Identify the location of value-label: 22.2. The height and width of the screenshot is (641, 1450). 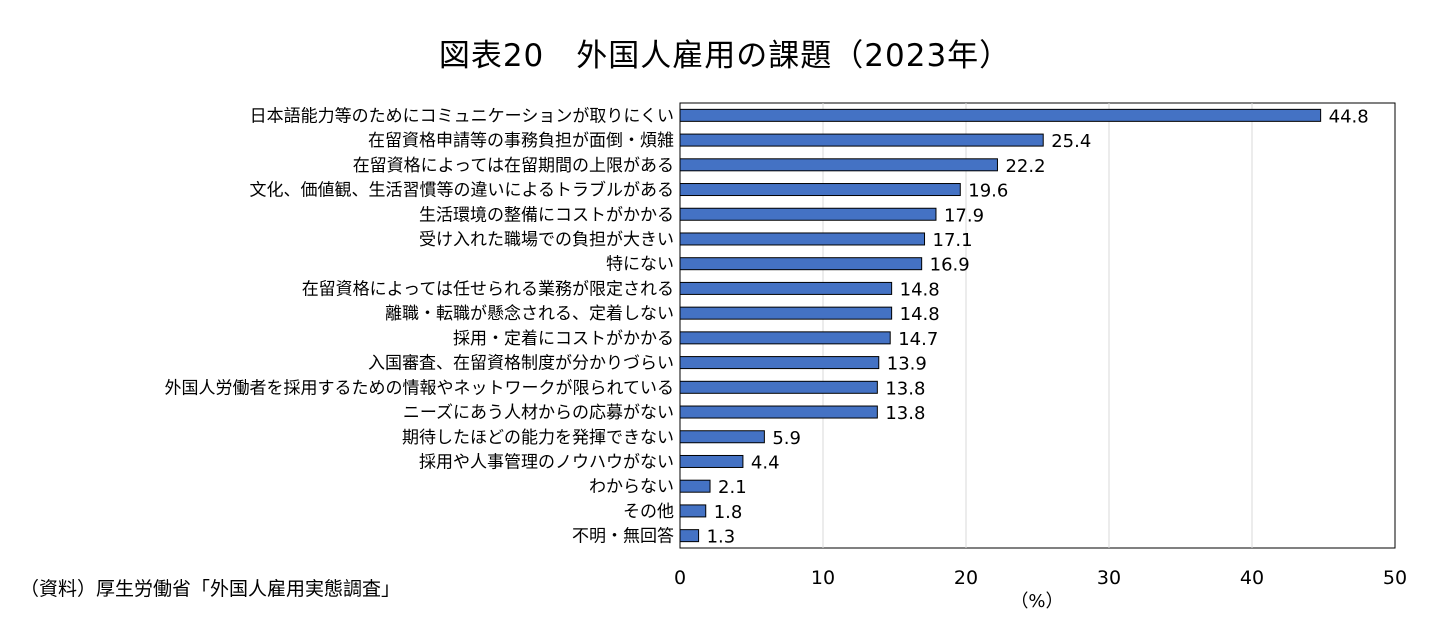
(1025, 166).